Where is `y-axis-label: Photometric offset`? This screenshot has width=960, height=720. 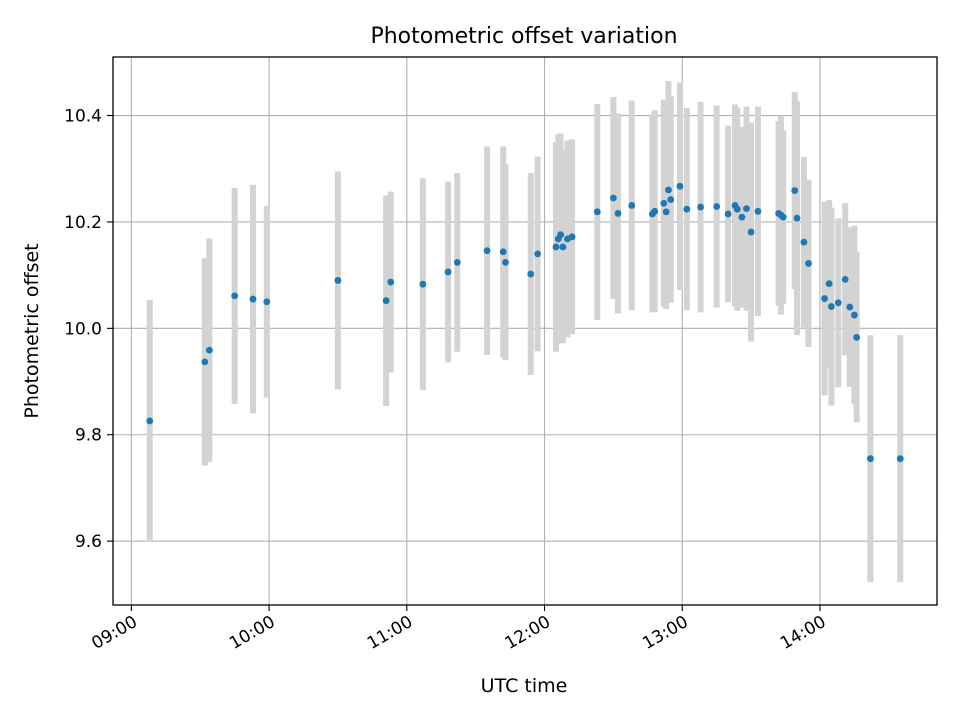 y-axis-label: Photometric offset is located at coordinates (32, 330).